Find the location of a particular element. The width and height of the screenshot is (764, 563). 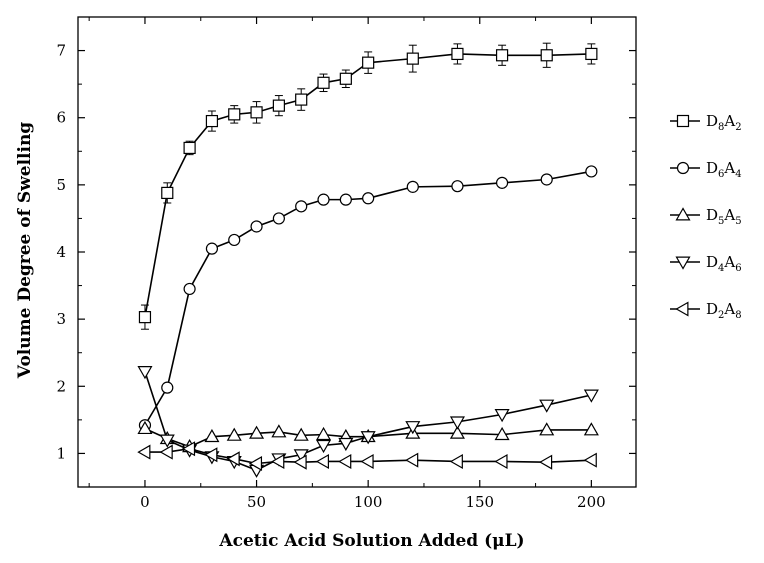

x-tick-label: 150 is located at coordinates (479, 502).